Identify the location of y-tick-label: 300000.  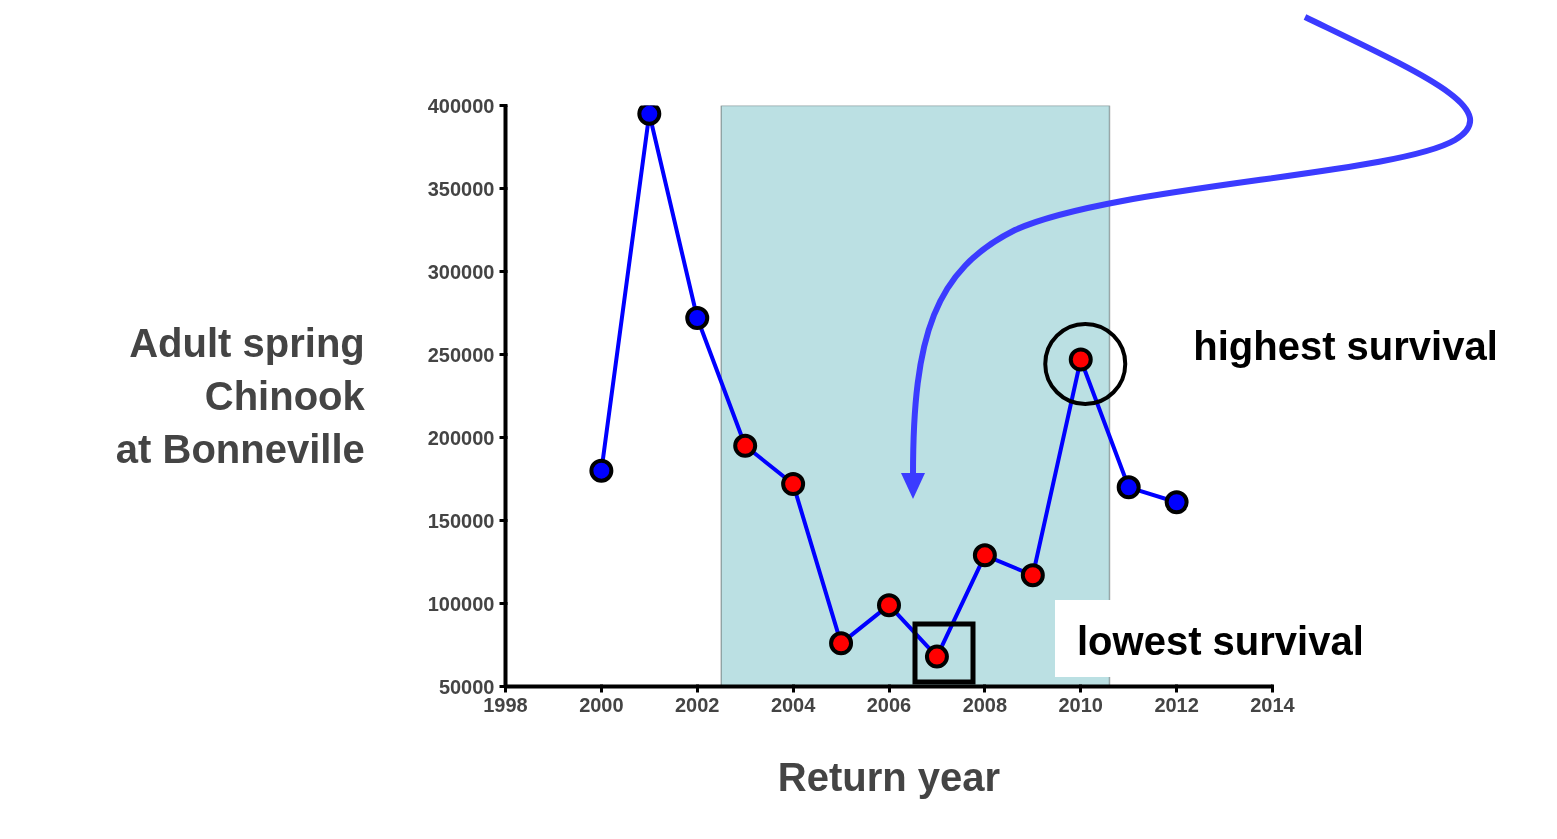
(461, 271).